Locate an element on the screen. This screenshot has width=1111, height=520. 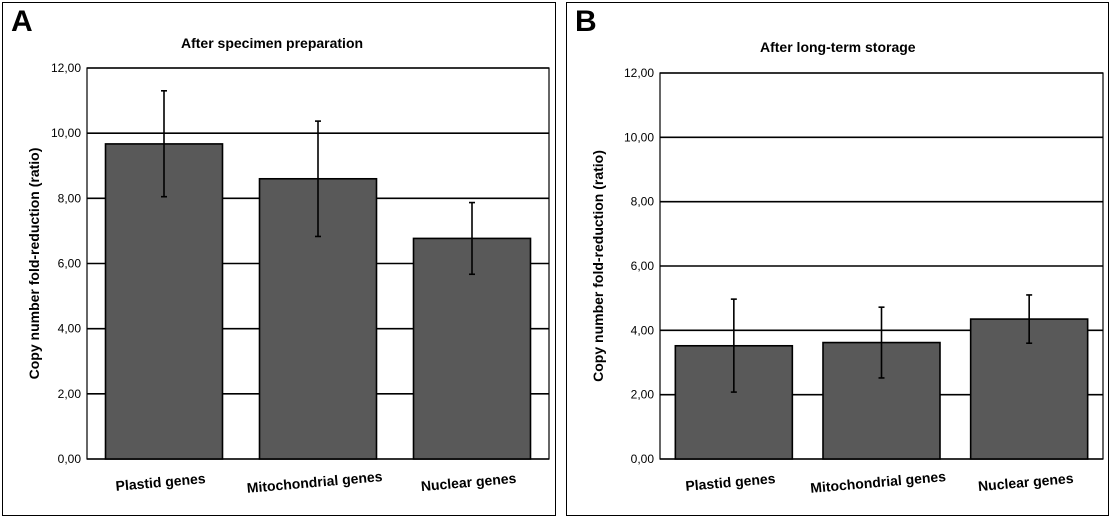
bar is located at coordinates (472, 348).